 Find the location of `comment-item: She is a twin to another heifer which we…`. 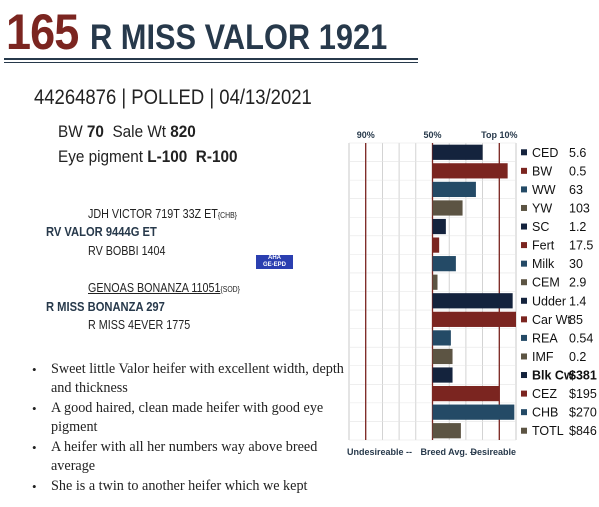

comment-item: She is a twin to another heifer which we… is located at coordinates (188, 486).